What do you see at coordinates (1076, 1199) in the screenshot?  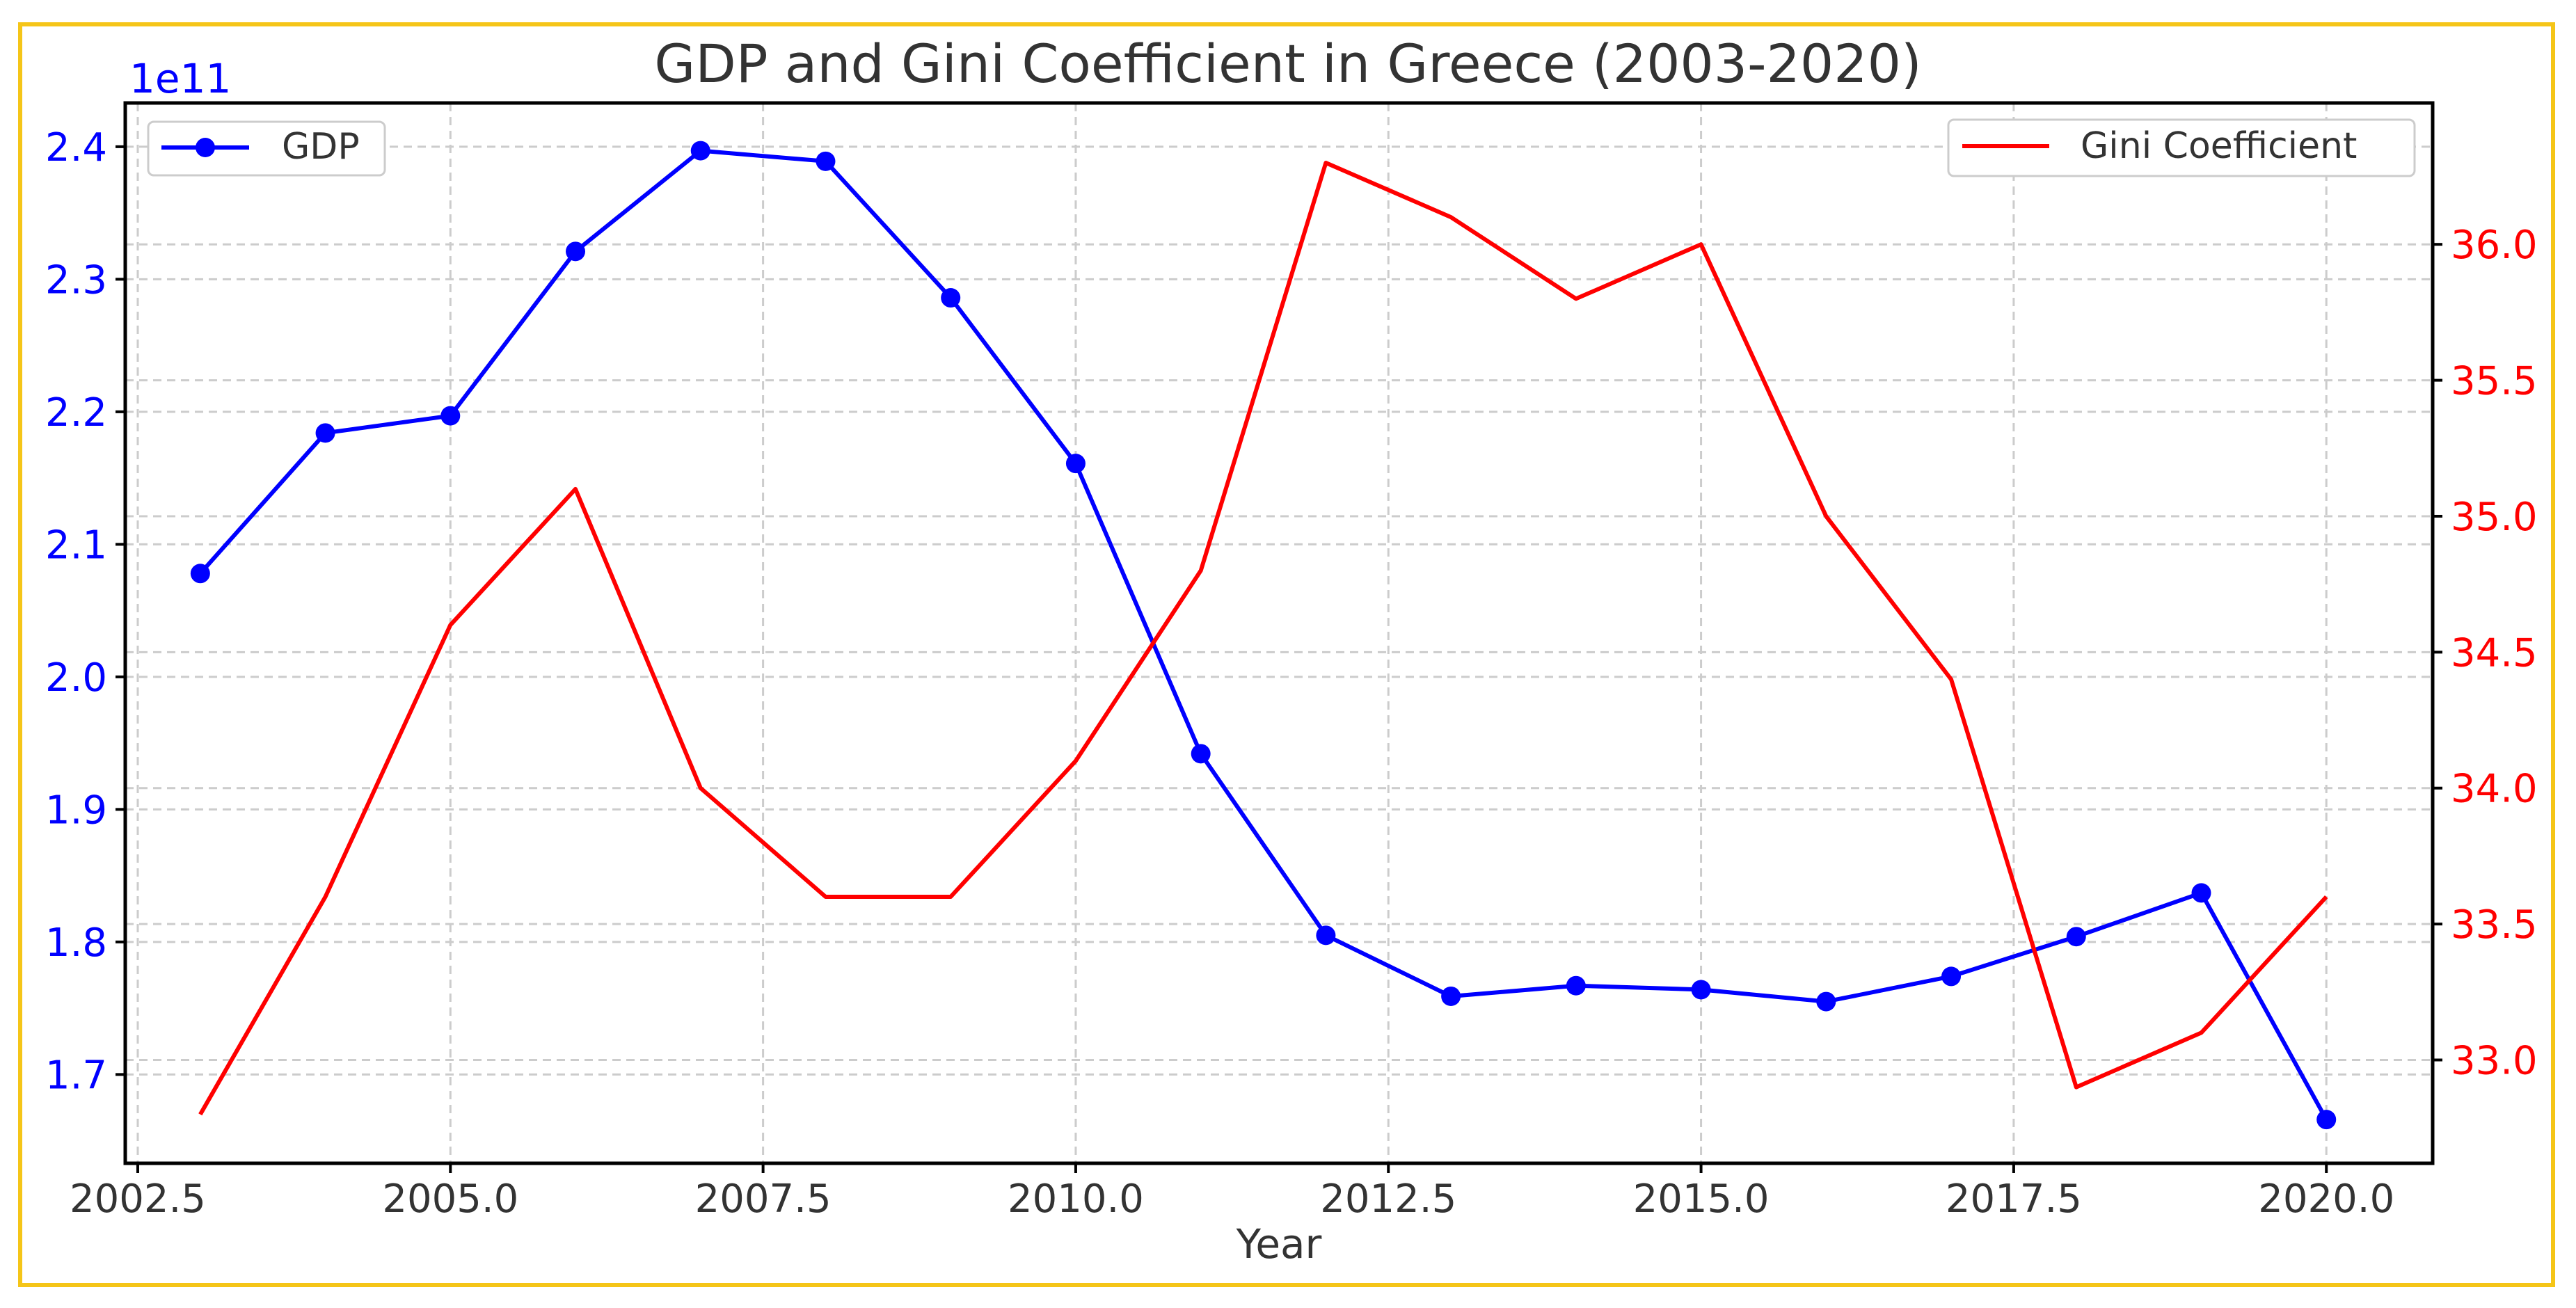 I see `x-tick-label: 2010.0` at bounding box center [1076, 1199].